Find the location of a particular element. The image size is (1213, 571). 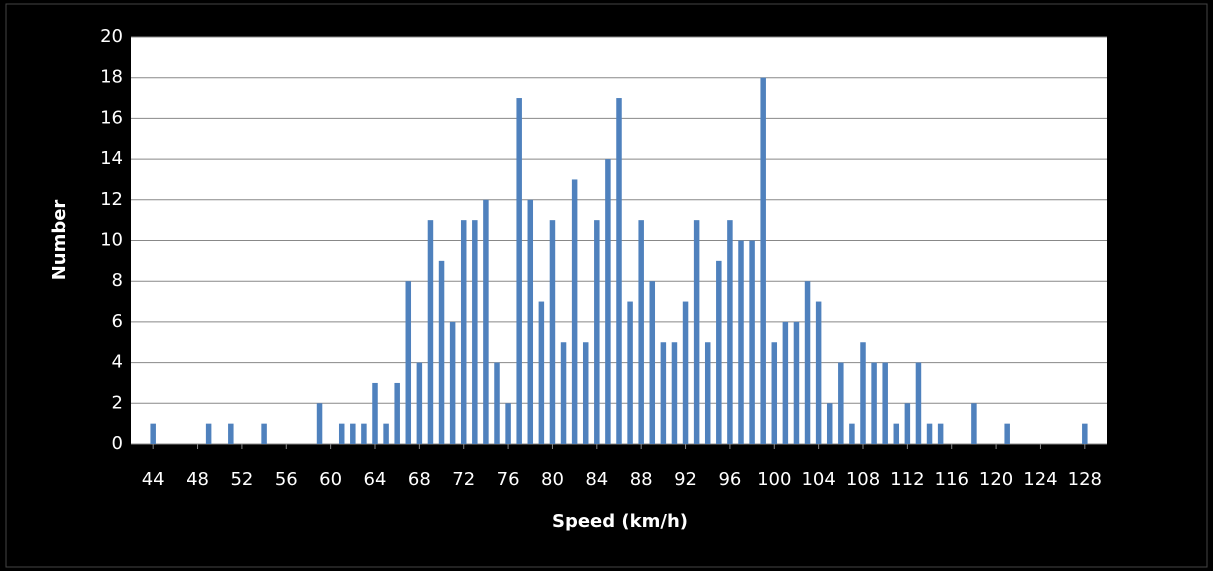

y-tick-label: 10 is located at coordinates (111, 240).